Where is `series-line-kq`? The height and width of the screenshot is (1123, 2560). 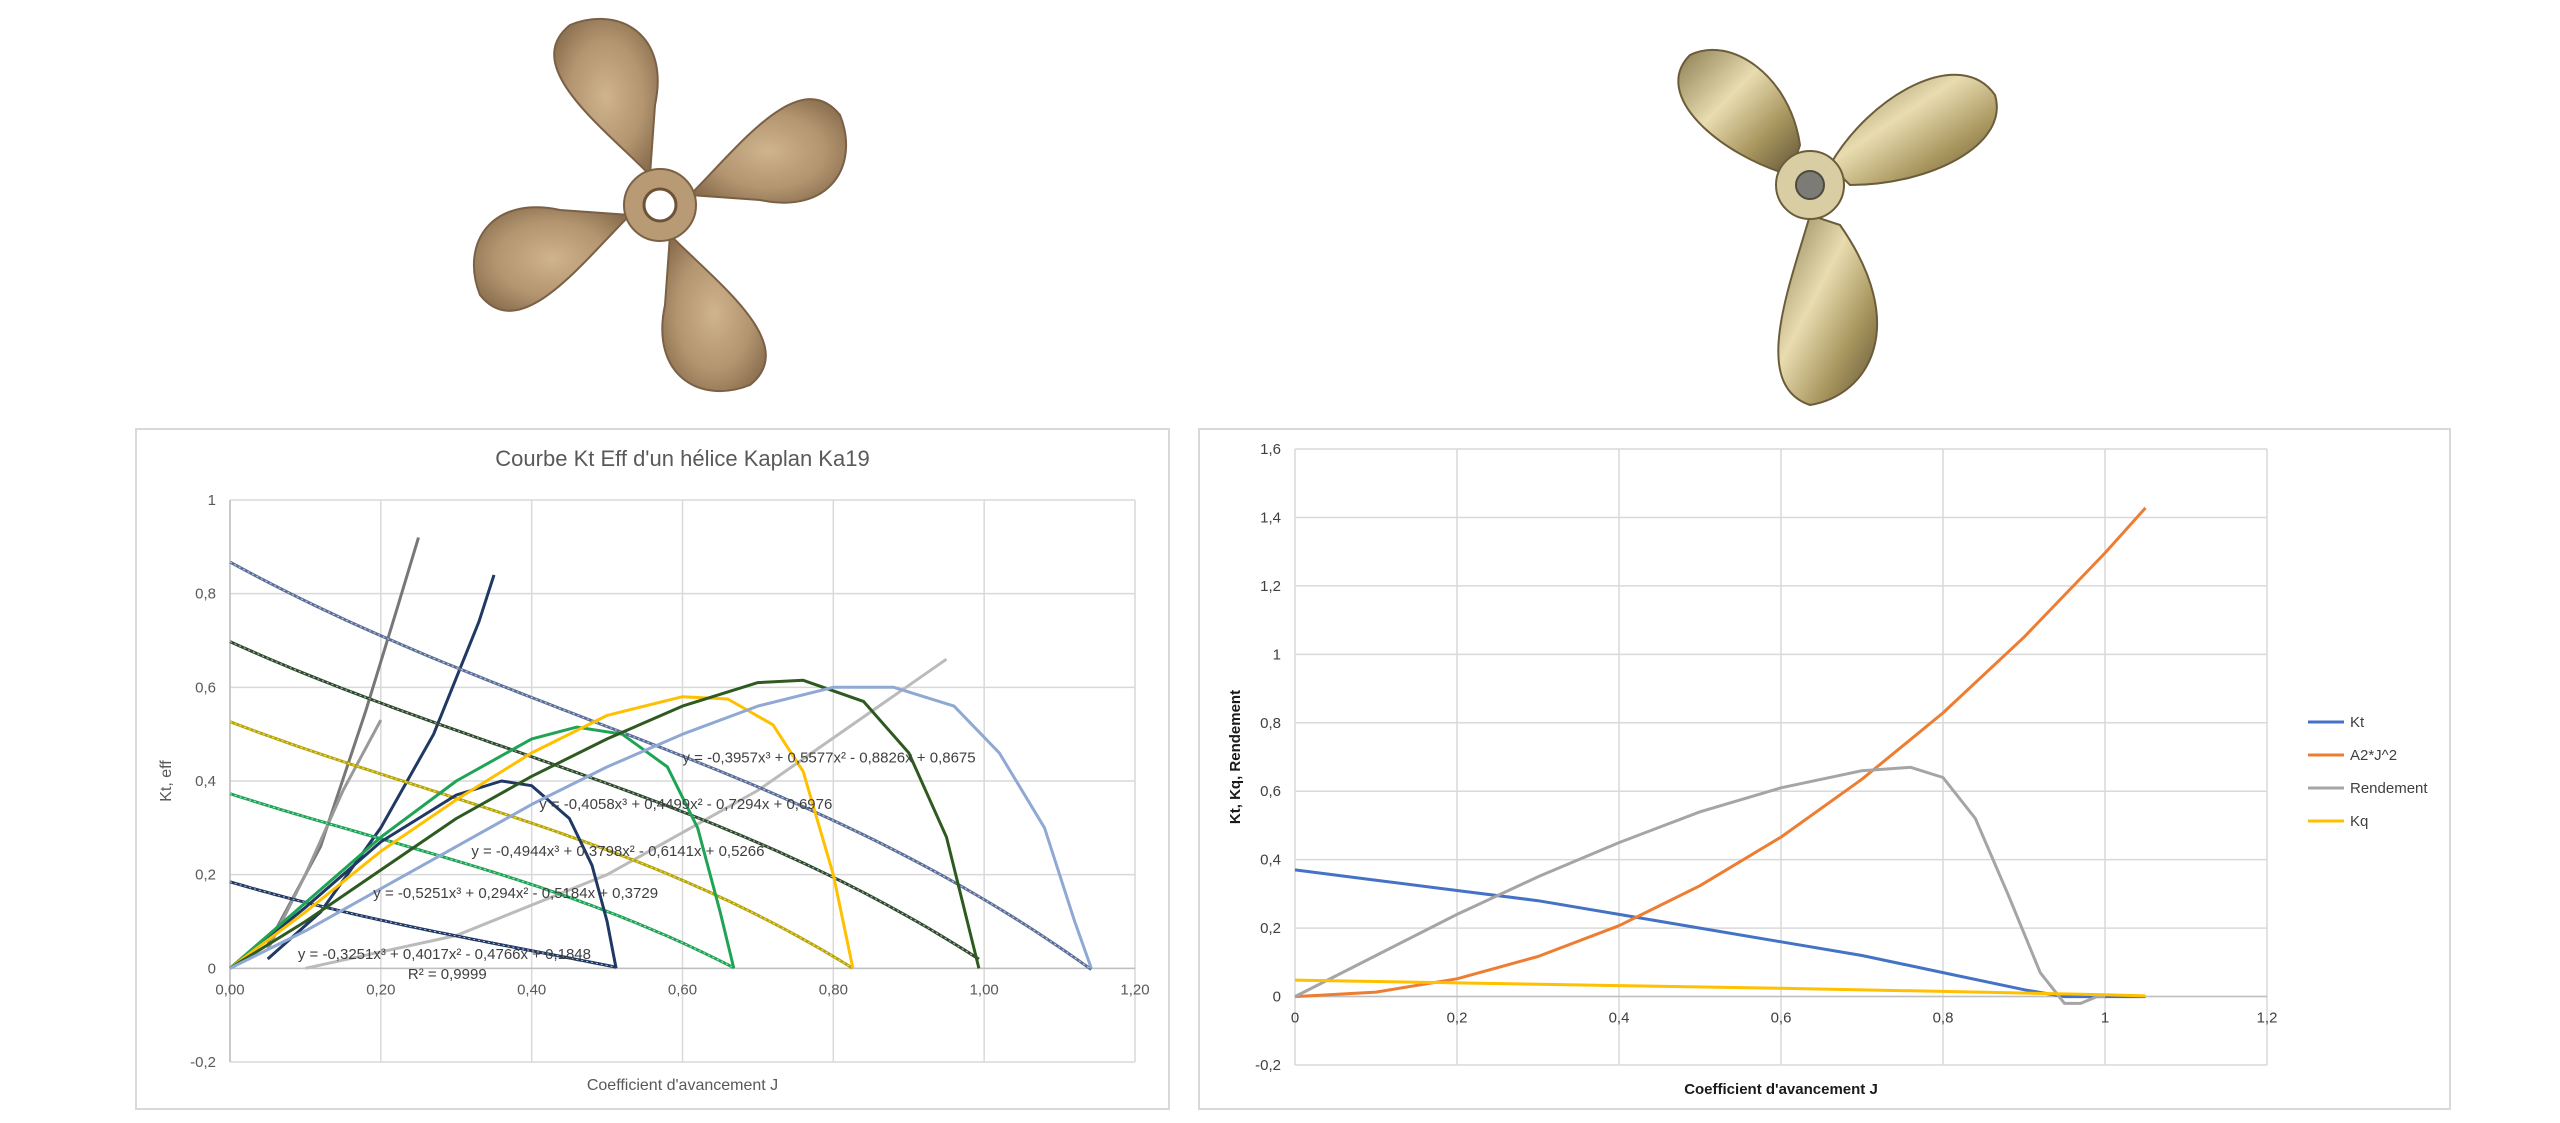
series-line-kq is located at coordinates (1720, 988).